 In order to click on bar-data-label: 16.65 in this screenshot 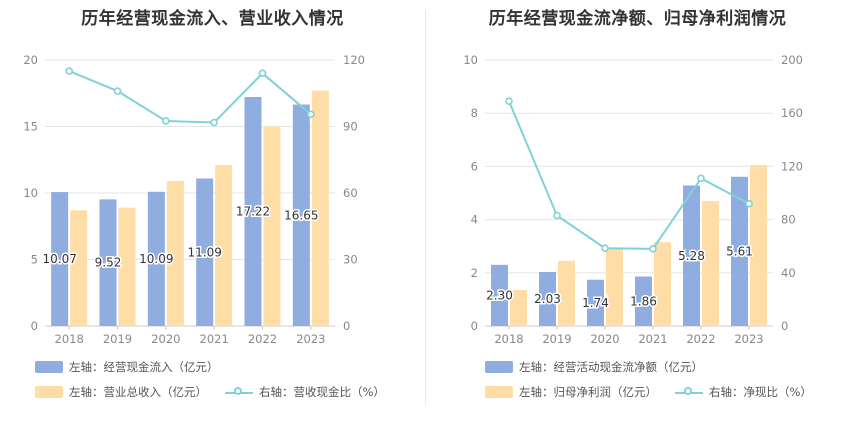, I will do `click(301, 215)`.